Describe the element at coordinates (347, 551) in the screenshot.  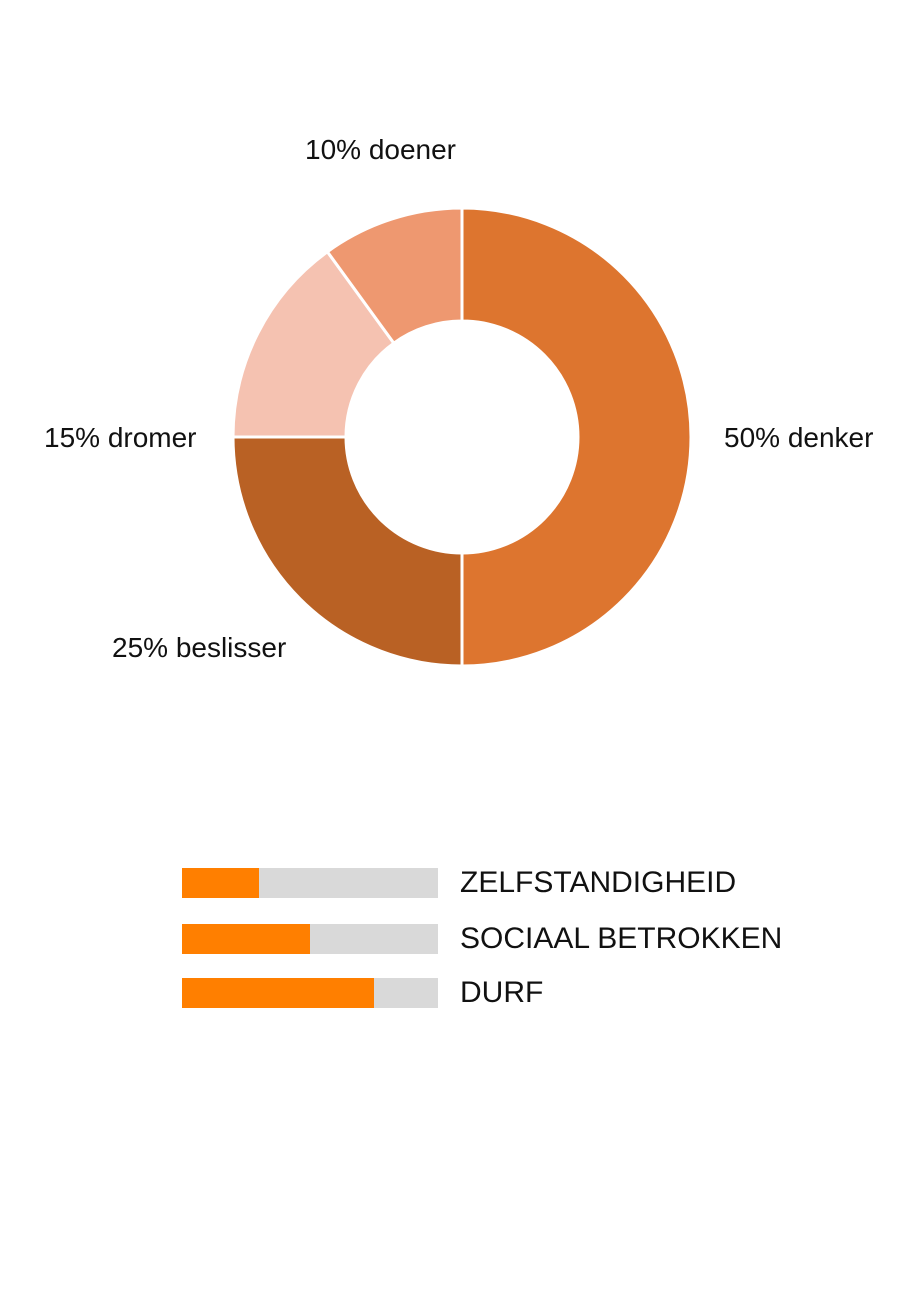
I see `donut-slice-beslisser` at that location.